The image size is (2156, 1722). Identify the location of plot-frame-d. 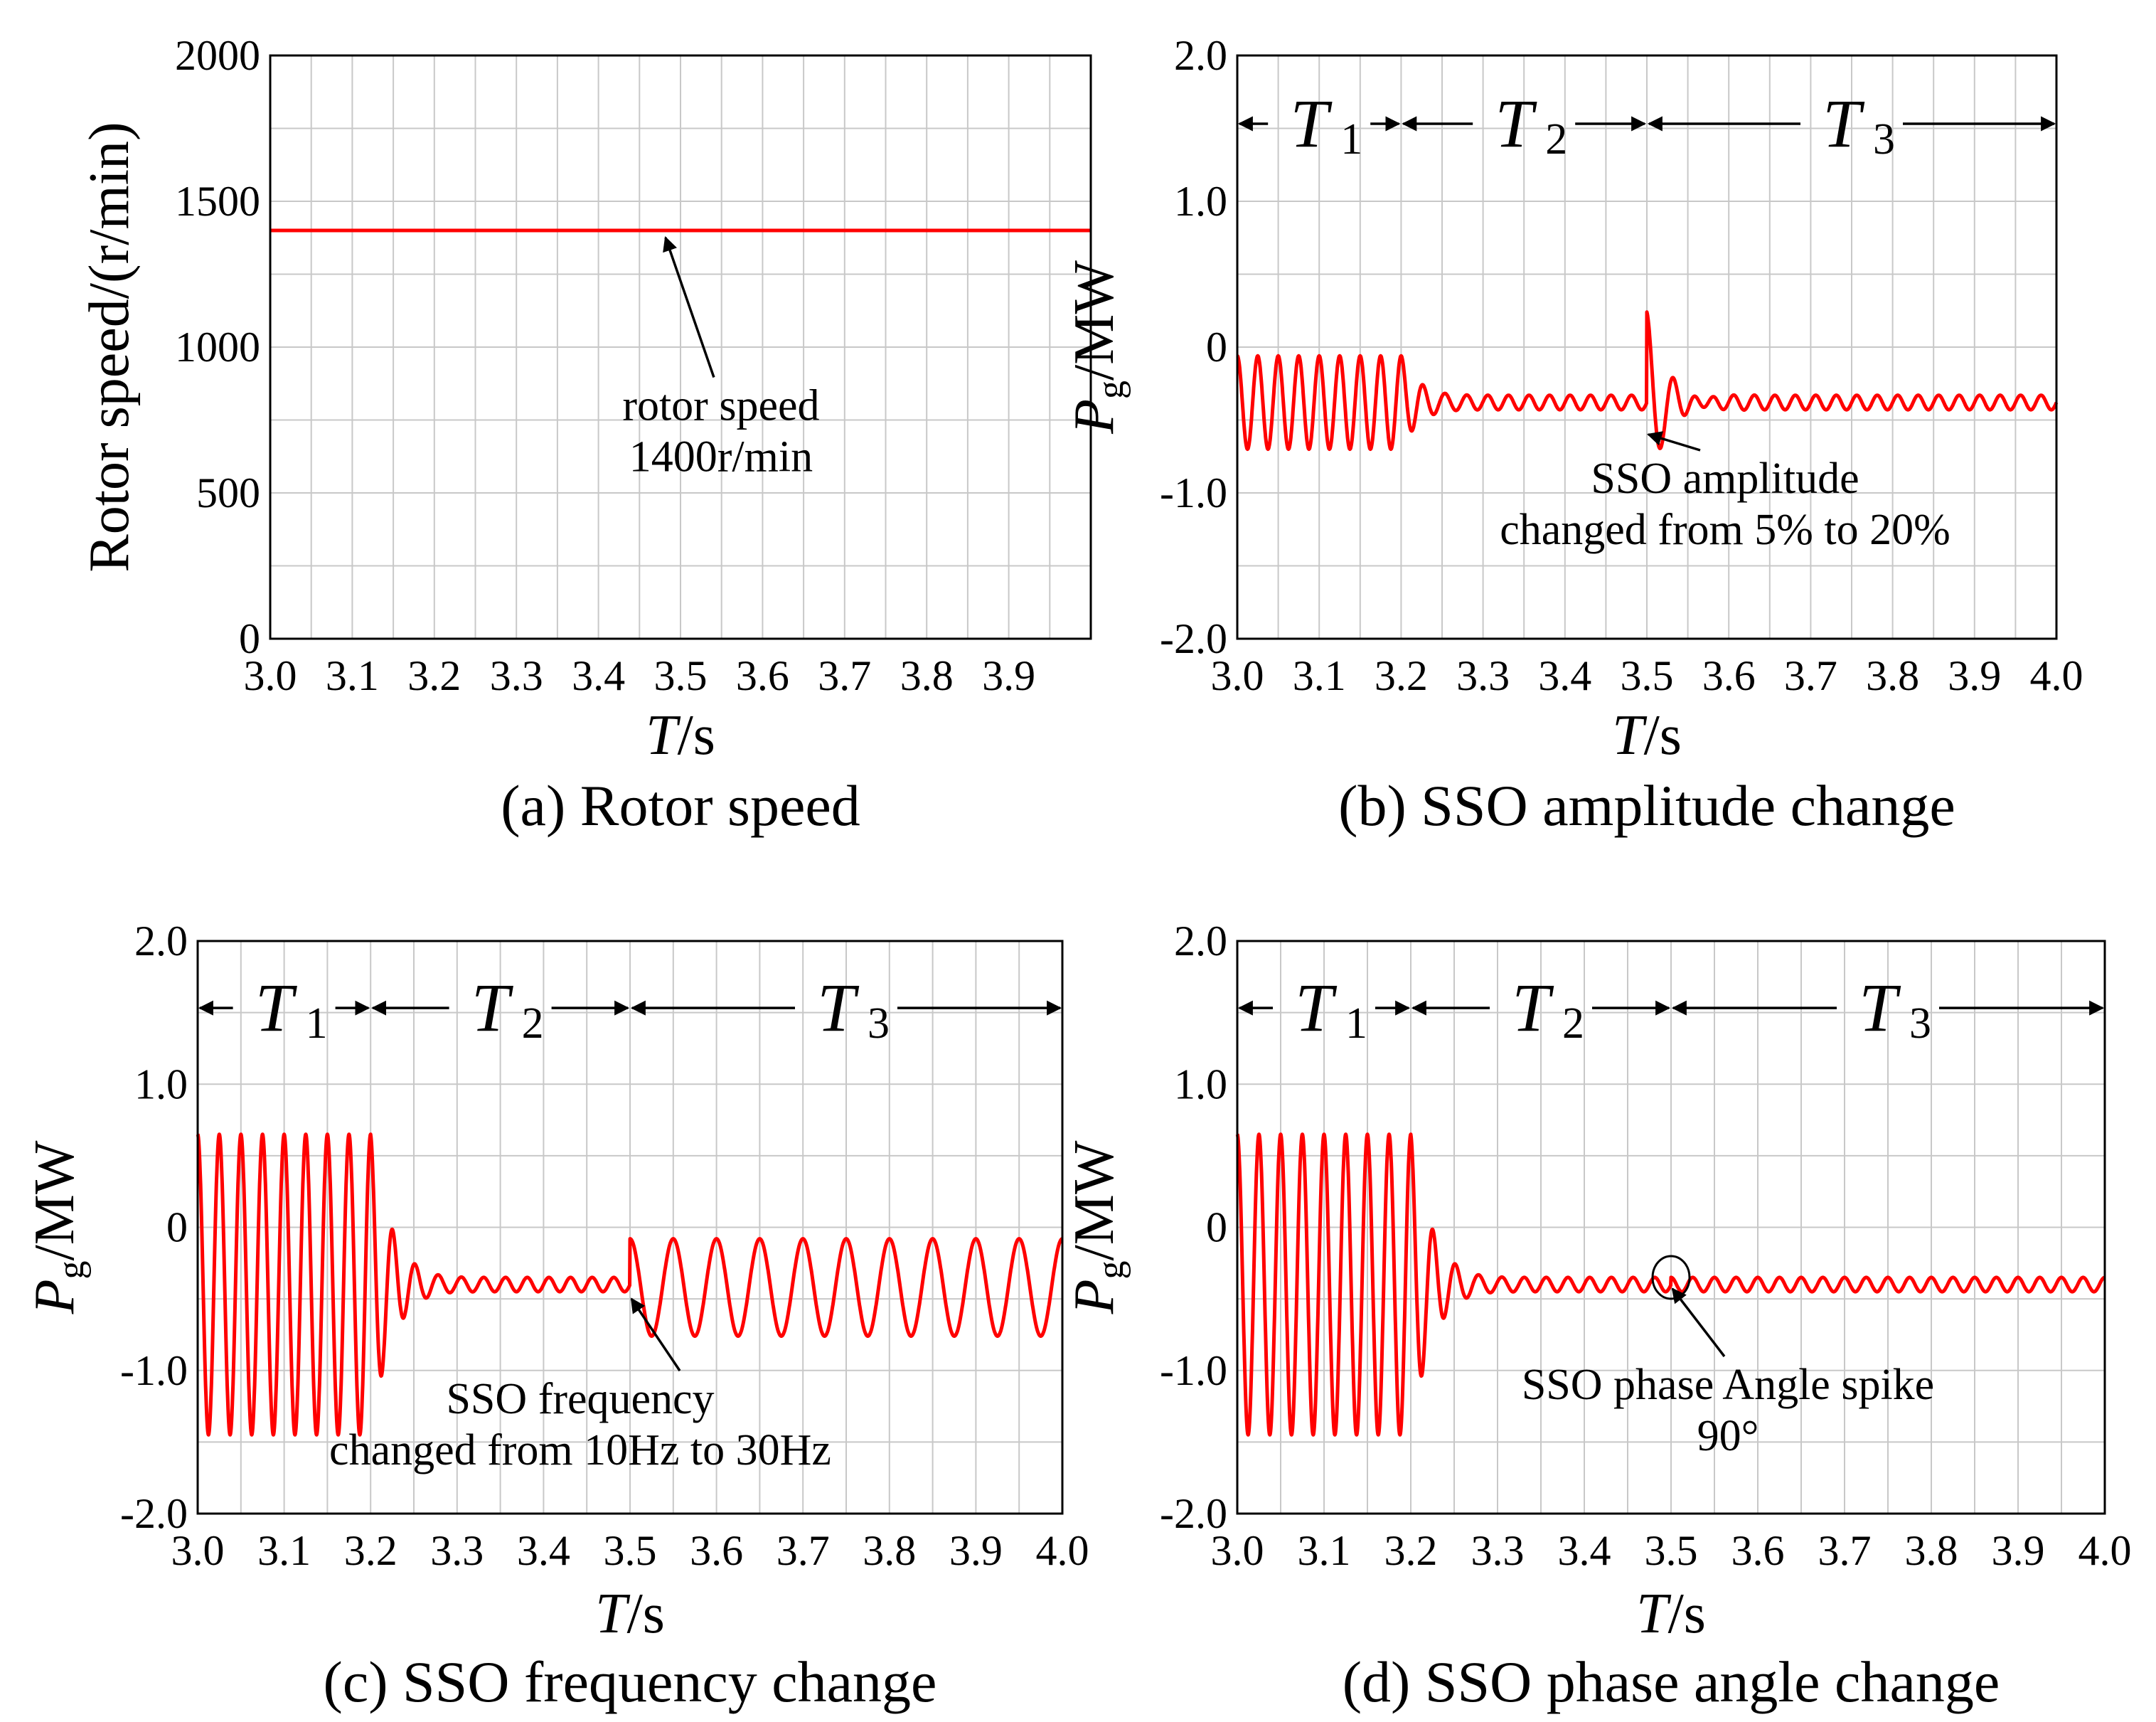
(1671, 1227).